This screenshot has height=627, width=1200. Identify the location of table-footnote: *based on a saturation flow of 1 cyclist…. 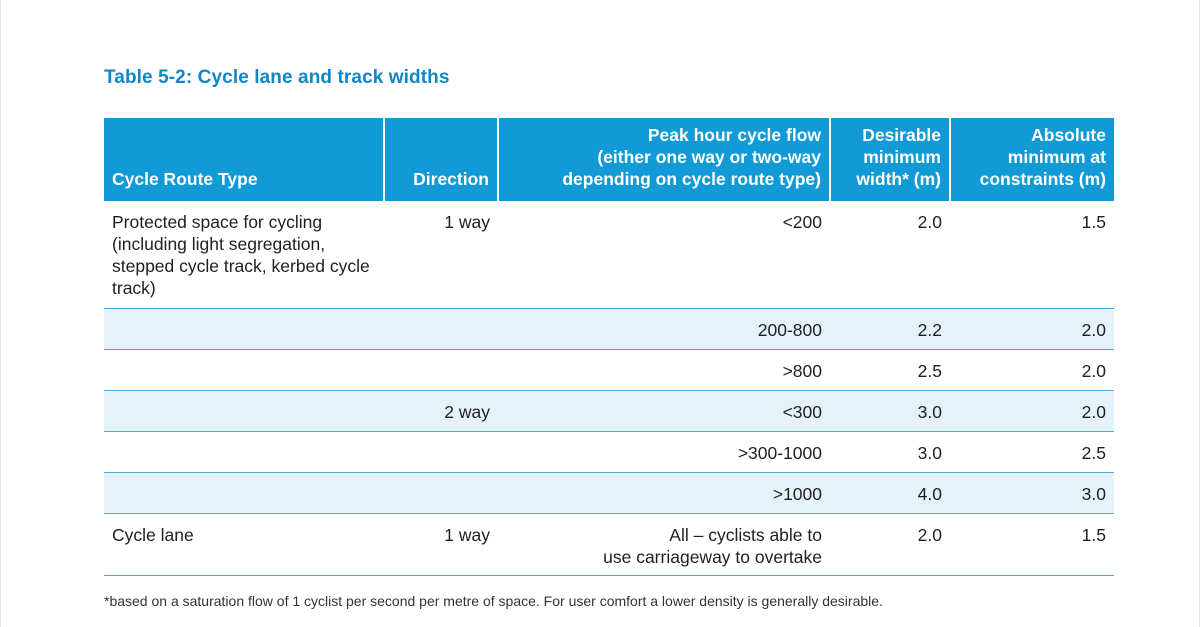
(493, 601).